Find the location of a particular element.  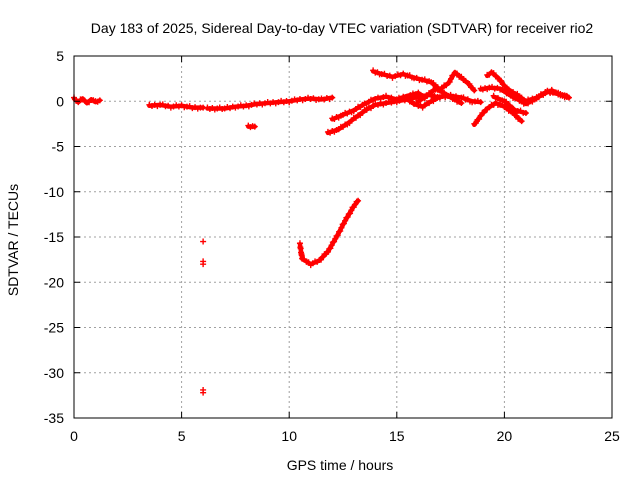

y-tick-label: -5 is located at coordinates (58, 147).